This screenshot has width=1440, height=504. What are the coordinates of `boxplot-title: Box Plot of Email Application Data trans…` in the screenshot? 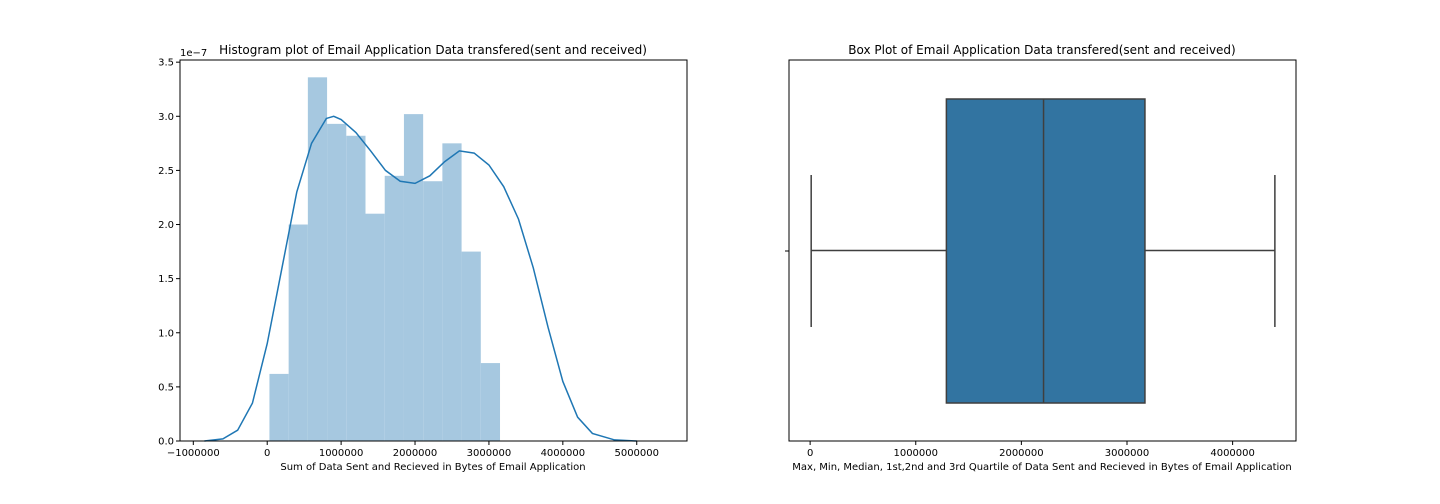 It's located at (1041, 50).